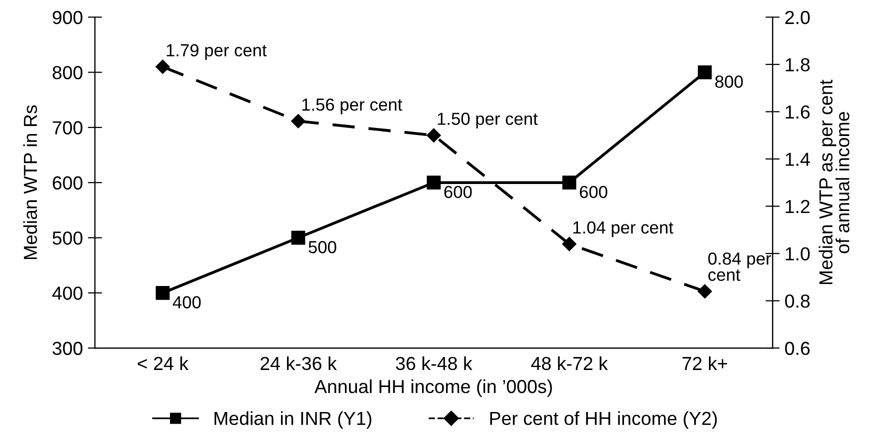 The image size is (871, 440). I want to click on data-label: 0.84 per cent, so click(740, 266).